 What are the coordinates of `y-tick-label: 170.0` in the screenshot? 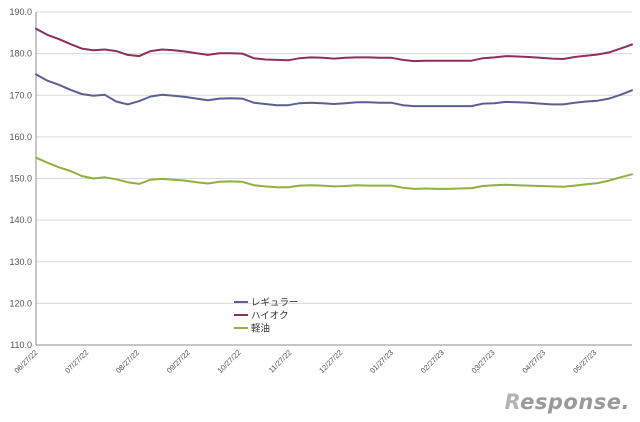 It's located at (20, 95).